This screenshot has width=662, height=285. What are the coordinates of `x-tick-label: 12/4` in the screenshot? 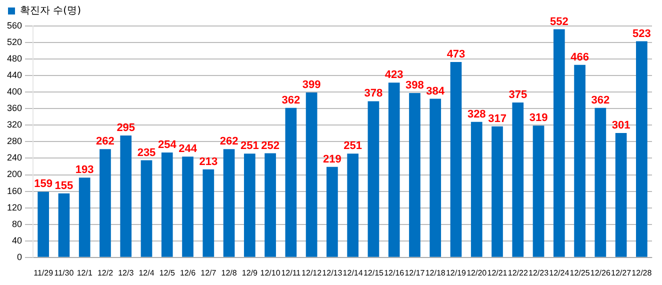 It's located at (146, 273).